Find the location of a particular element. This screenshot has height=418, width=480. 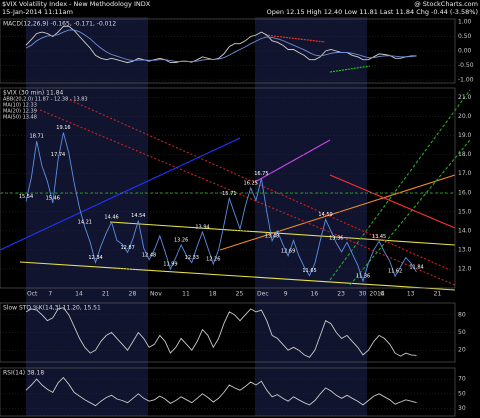

panel-title: MACD(12,26,9) -0.165, -0.171, -0.012 is located at coordinates (59, 24).